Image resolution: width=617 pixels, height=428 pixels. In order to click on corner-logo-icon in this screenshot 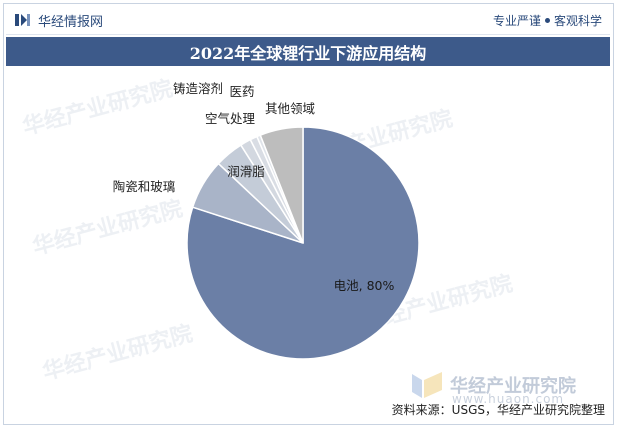, I will do `click(427, 385)`.